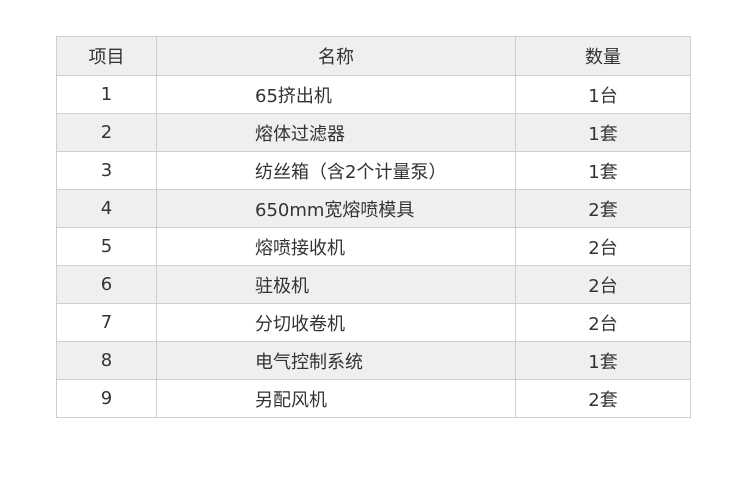  I want to click on item-name: 纺丝箱（含2个计量泵）, so click(336, 170).